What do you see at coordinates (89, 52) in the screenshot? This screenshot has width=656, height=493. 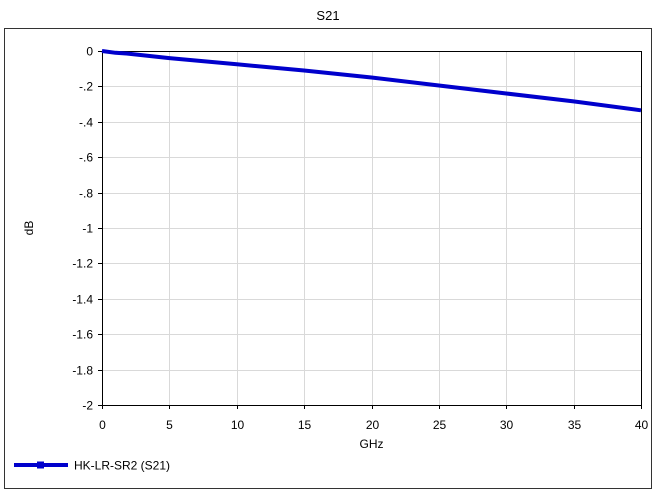 I see `y-tick-label: 0` at bounding box center [89, 52].